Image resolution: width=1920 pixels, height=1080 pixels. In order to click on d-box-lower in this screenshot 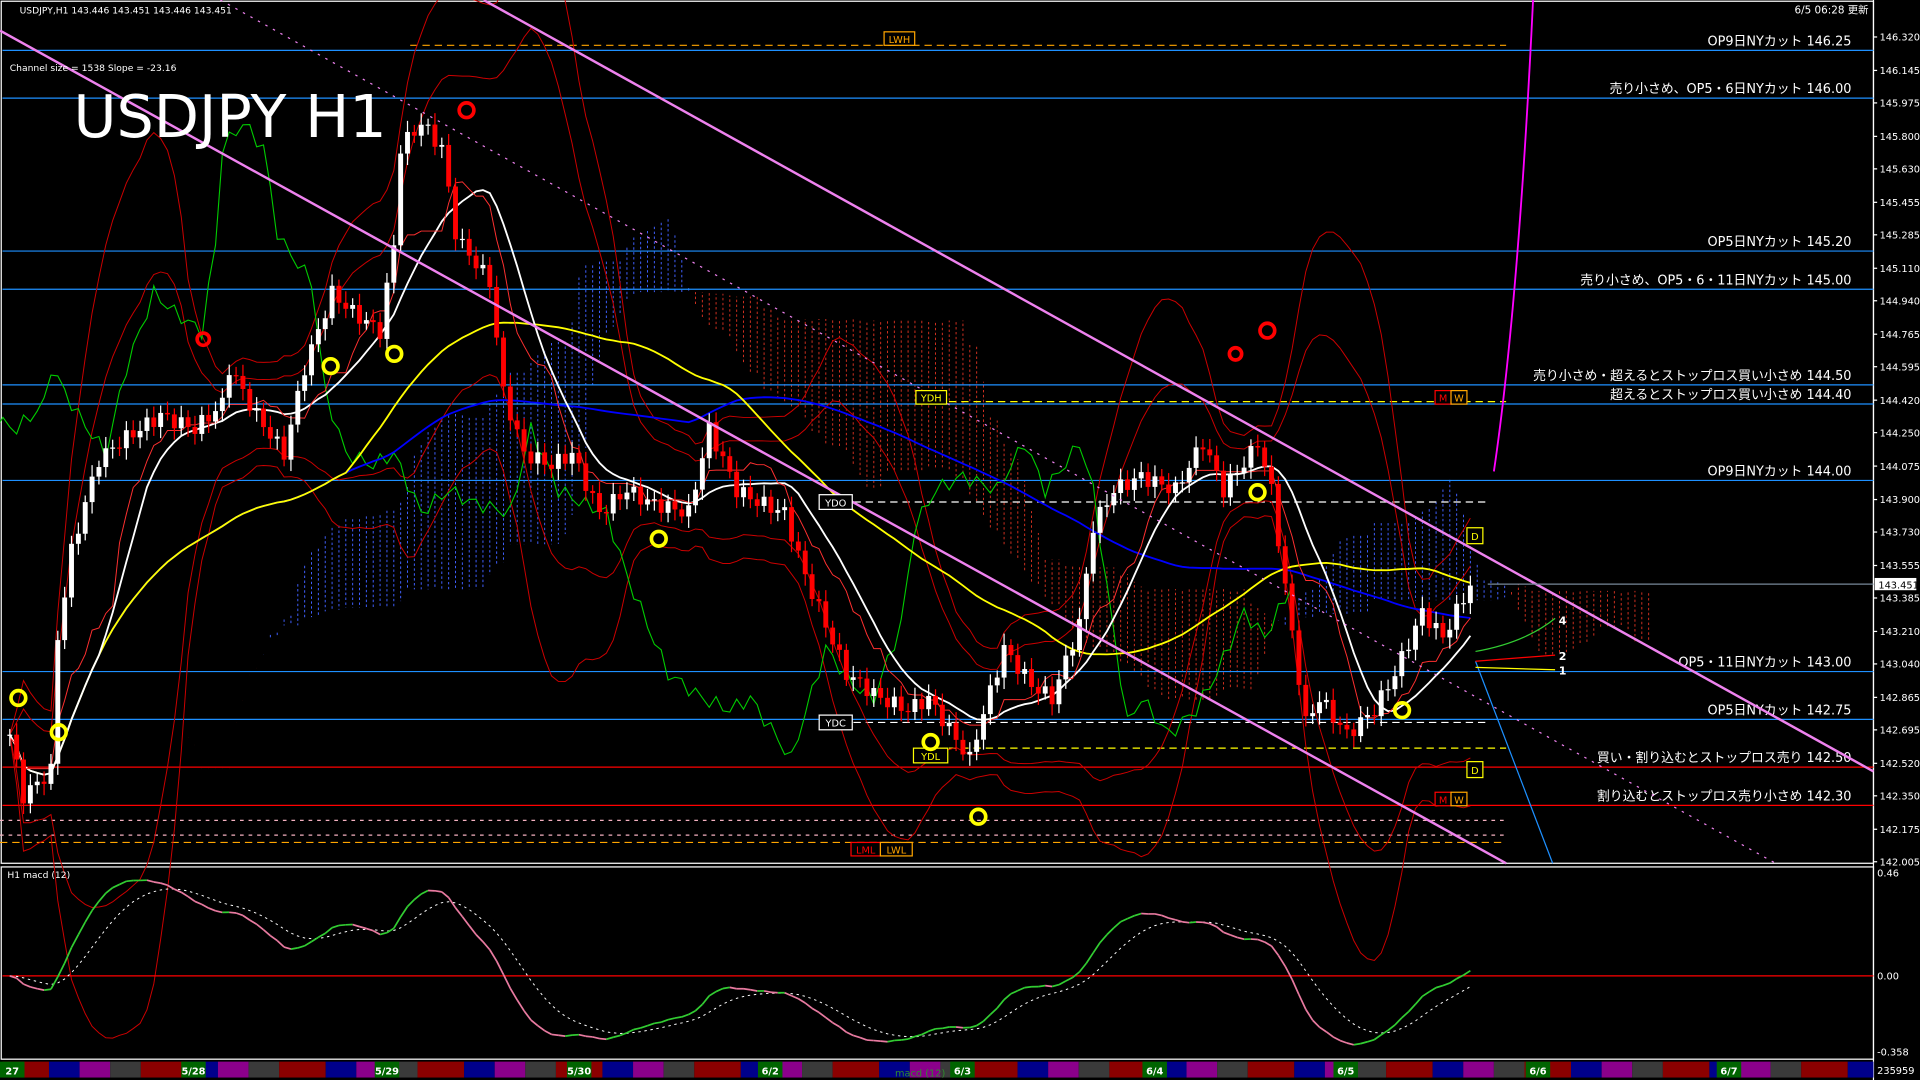, I will do `click(1475, 770)`.